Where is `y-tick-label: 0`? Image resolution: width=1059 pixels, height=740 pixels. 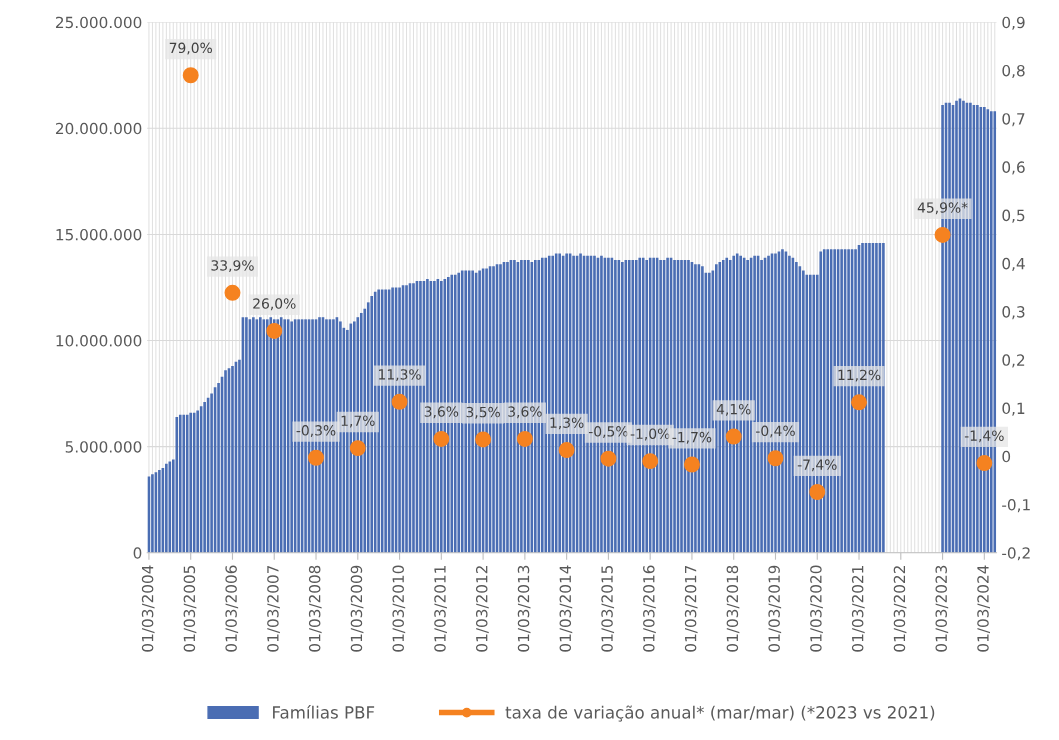
y-tick-label: 0 is located at coordinates (137, 553).